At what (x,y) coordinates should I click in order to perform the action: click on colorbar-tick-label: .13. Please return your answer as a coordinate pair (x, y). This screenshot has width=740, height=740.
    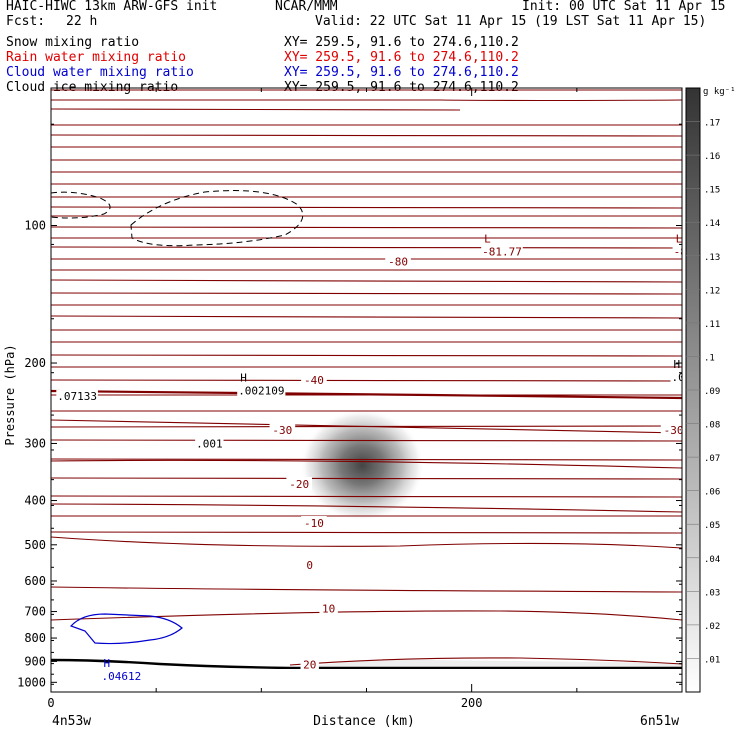
    Looking at the image, I should click on (712, 258).